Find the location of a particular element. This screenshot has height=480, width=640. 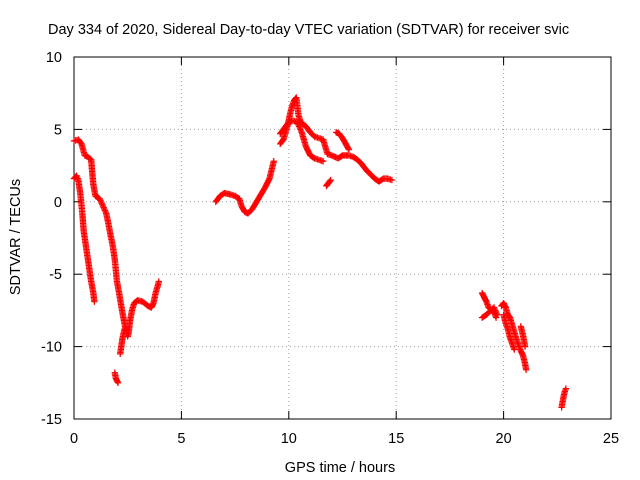

x-tick-label: 25 is located at coordinates (611, 439).